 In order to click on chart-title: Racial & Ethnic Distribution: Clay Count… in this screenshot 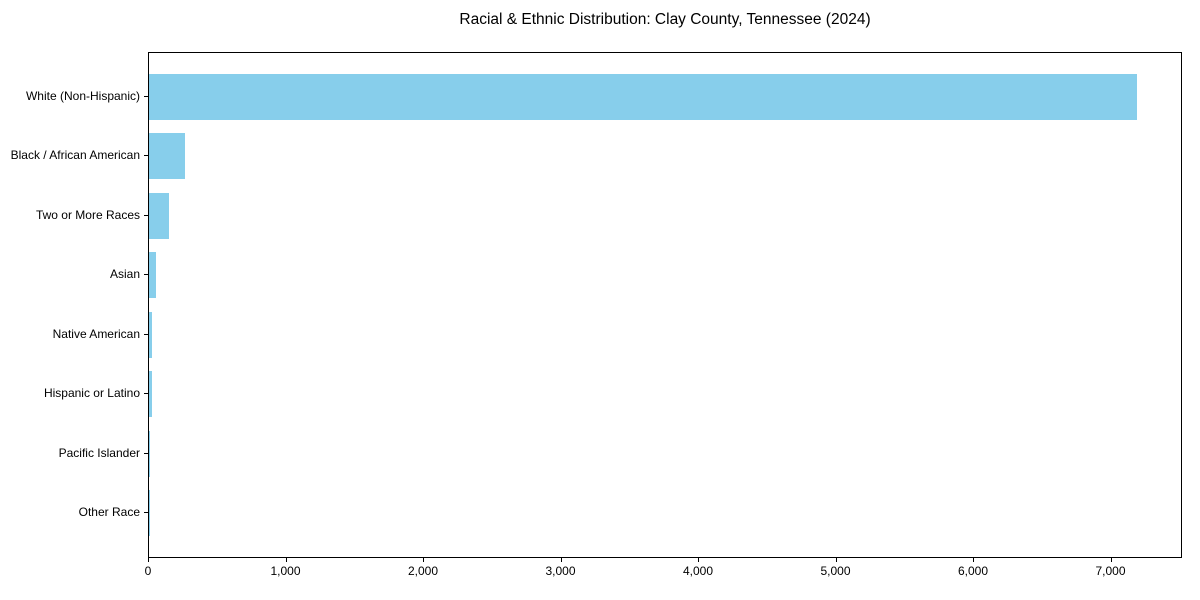, I will do `click(665, 19)`.